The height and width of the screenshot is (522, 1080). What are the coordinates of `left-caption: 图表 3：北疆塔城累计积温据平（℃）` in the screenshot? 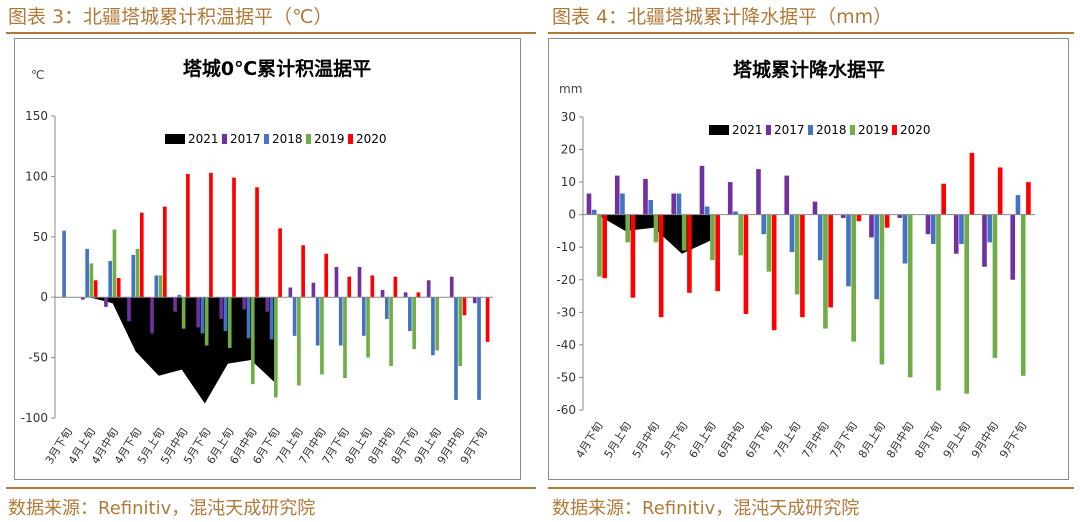 It's located at (170, 17).